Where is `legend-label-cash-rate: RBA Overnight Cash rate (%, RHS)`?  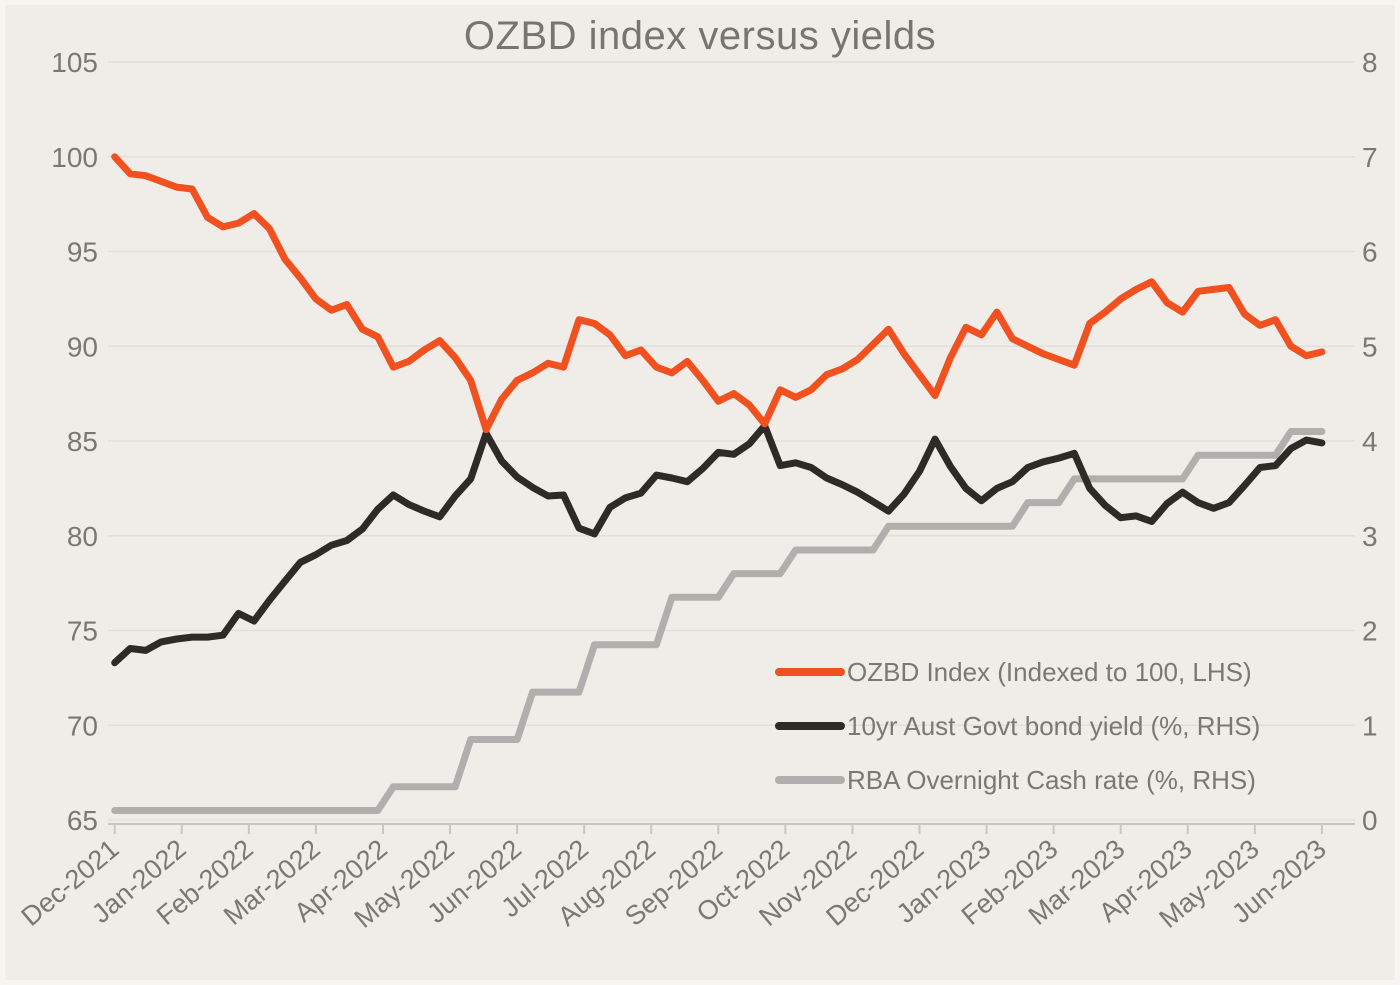
legend-label-cash-rate: RBA Overnight Cash rate (%, RHS) is located at coordinates (1051, 779).